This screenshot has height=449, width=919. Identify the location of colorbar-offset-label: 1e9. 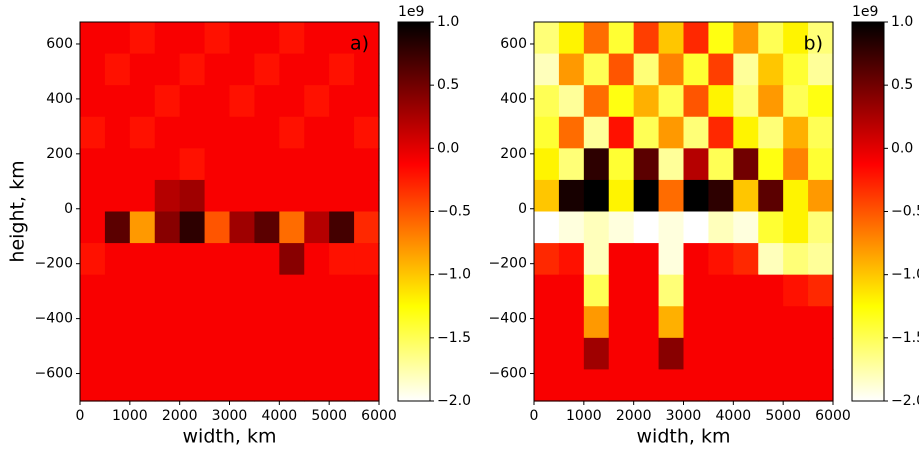
(411, 12).